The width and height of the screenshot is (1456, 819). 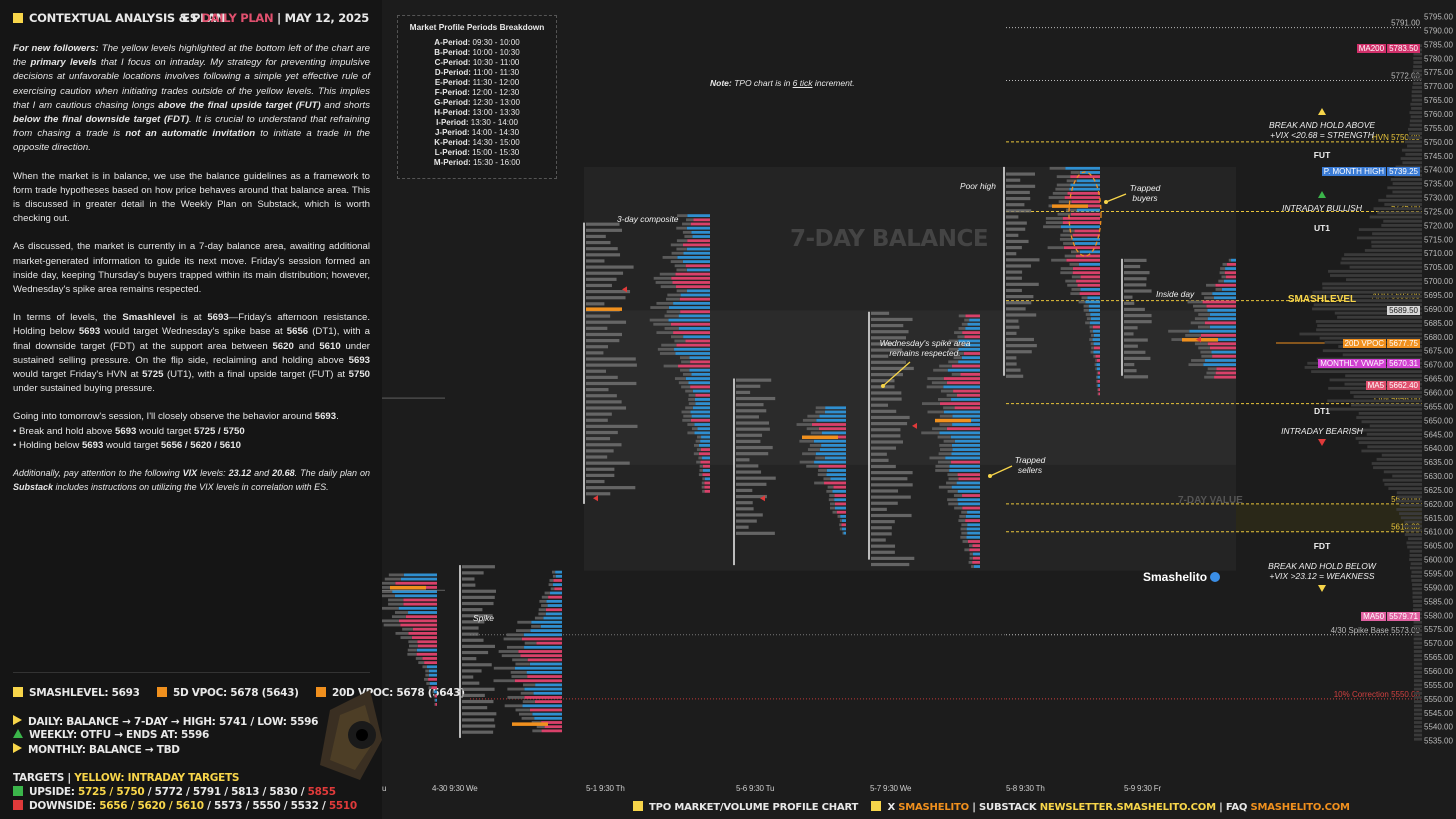 I want to click on fdt-label: FDT, so click(x=1322, y=546).